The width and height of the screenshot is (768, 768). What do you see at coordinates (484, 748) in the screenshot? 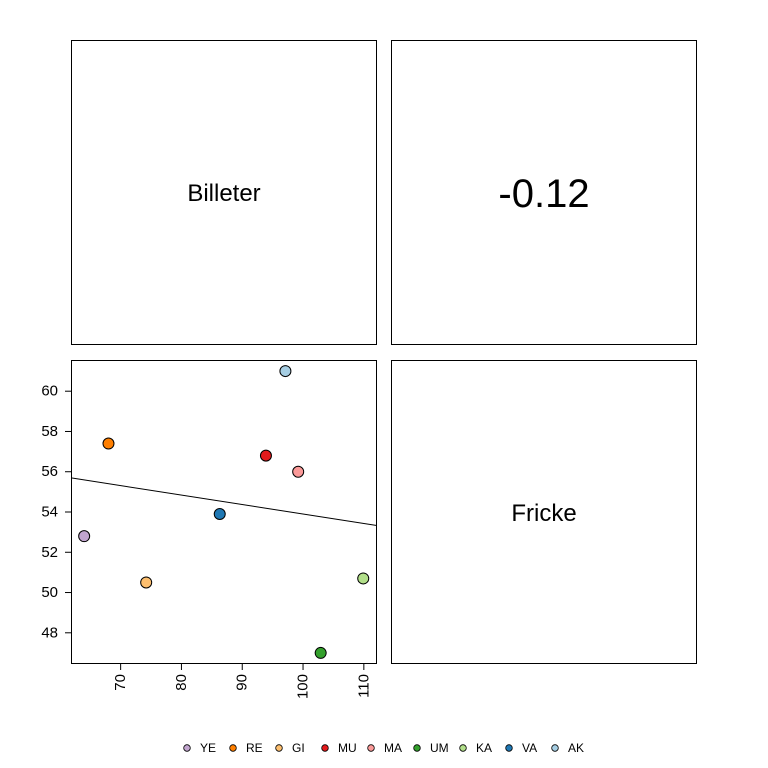
I see `legend-label-ka: KA` at bounding box center [484, 748].